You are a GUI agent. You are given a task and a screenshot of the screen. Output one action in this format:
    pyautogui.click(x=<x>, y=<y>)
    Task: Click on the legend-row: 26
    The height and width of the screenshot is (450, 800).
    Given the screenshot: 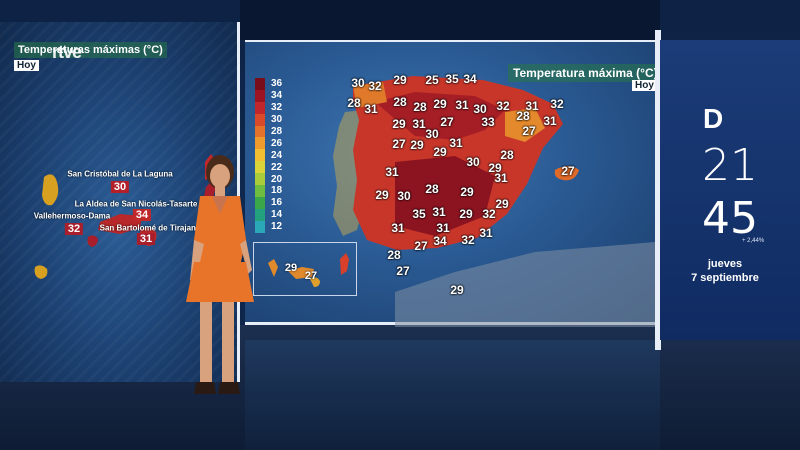 What is the action you would take?
    pyautogui.click(x=285, y=143)
    